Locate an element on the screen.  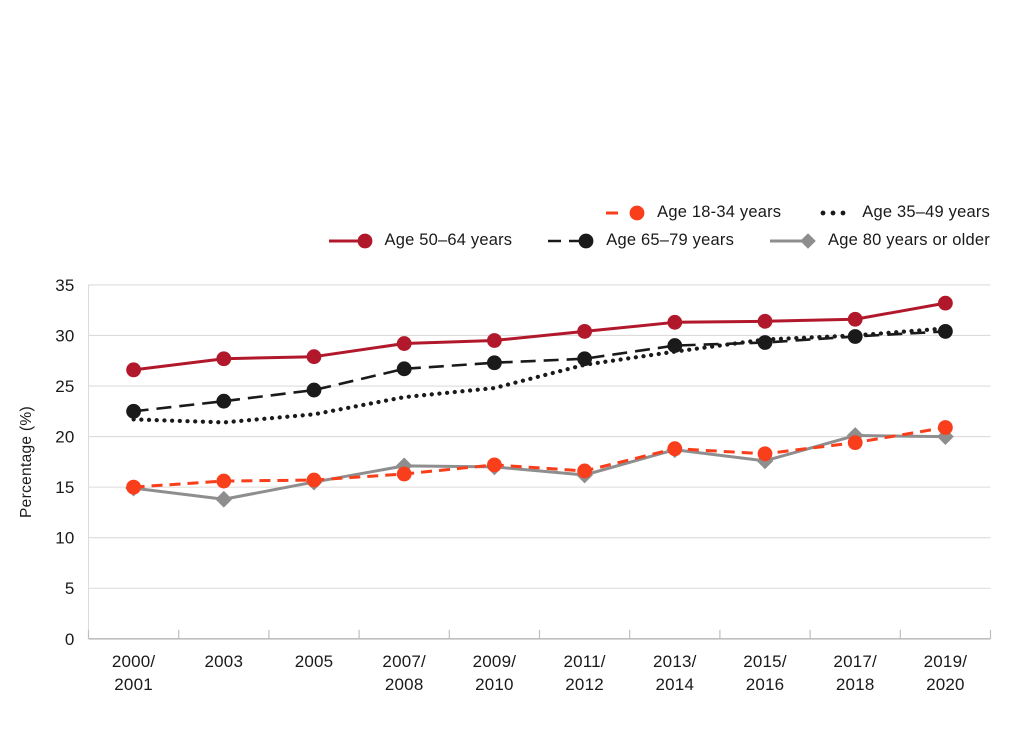
y-tick-label: 20 is located at coordinates (64, 437).